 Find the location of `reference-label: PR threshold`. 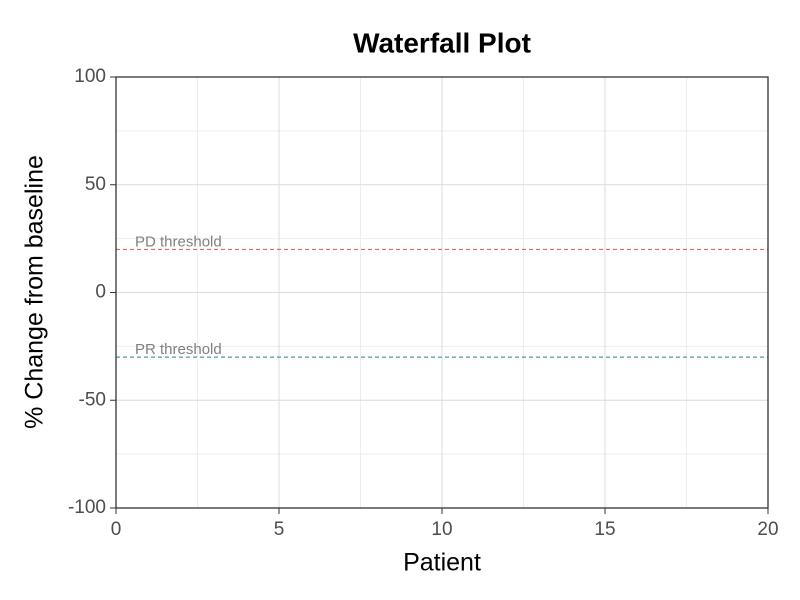

reference-label: PR threshold is located at coordinates (178, 349).